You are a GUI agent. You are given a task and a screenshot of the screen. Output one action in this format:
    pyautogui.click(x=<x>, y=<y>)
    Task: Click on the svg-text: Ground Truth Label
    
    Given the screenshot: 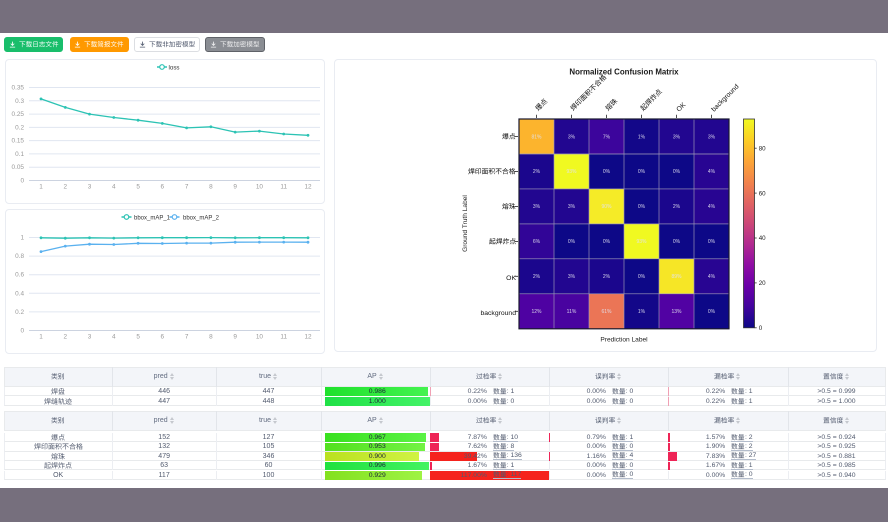 What is the action you would take?
    pyautogui.click(x=465, y=223)
    